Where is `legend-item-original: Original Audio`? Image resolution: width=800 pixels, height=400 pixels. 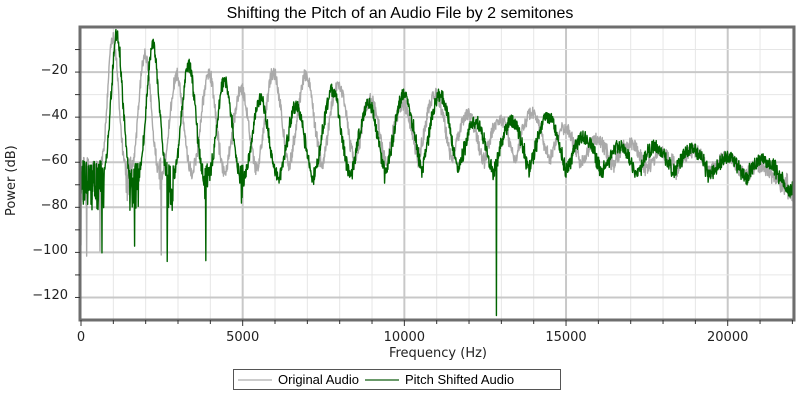
legend-item-original: Original Audio is located at coordinates (298, 379).